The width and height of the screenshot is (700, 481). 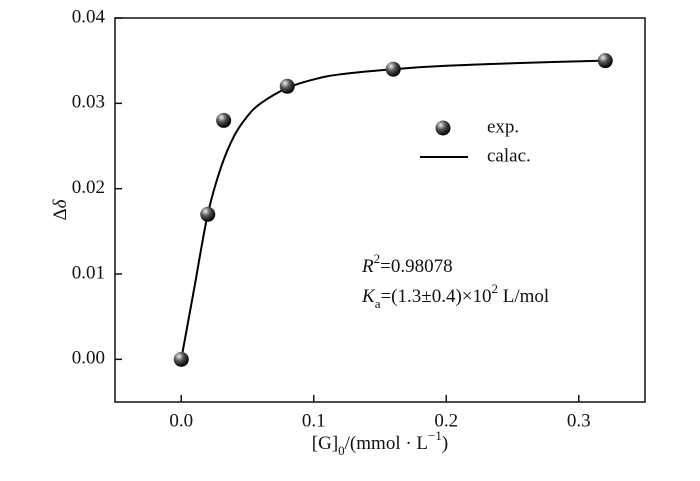 I want to click on x-axis-label: [G]0/(mmol · L−1), so click(x=380, y=443).